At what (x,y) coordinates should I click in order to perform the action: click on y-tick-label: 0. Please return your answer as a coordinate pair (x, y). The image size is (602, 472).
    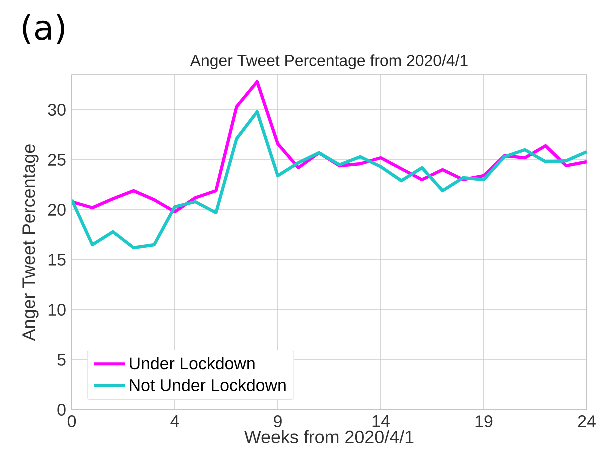
    Looking at the image, I should click on (62, 410).